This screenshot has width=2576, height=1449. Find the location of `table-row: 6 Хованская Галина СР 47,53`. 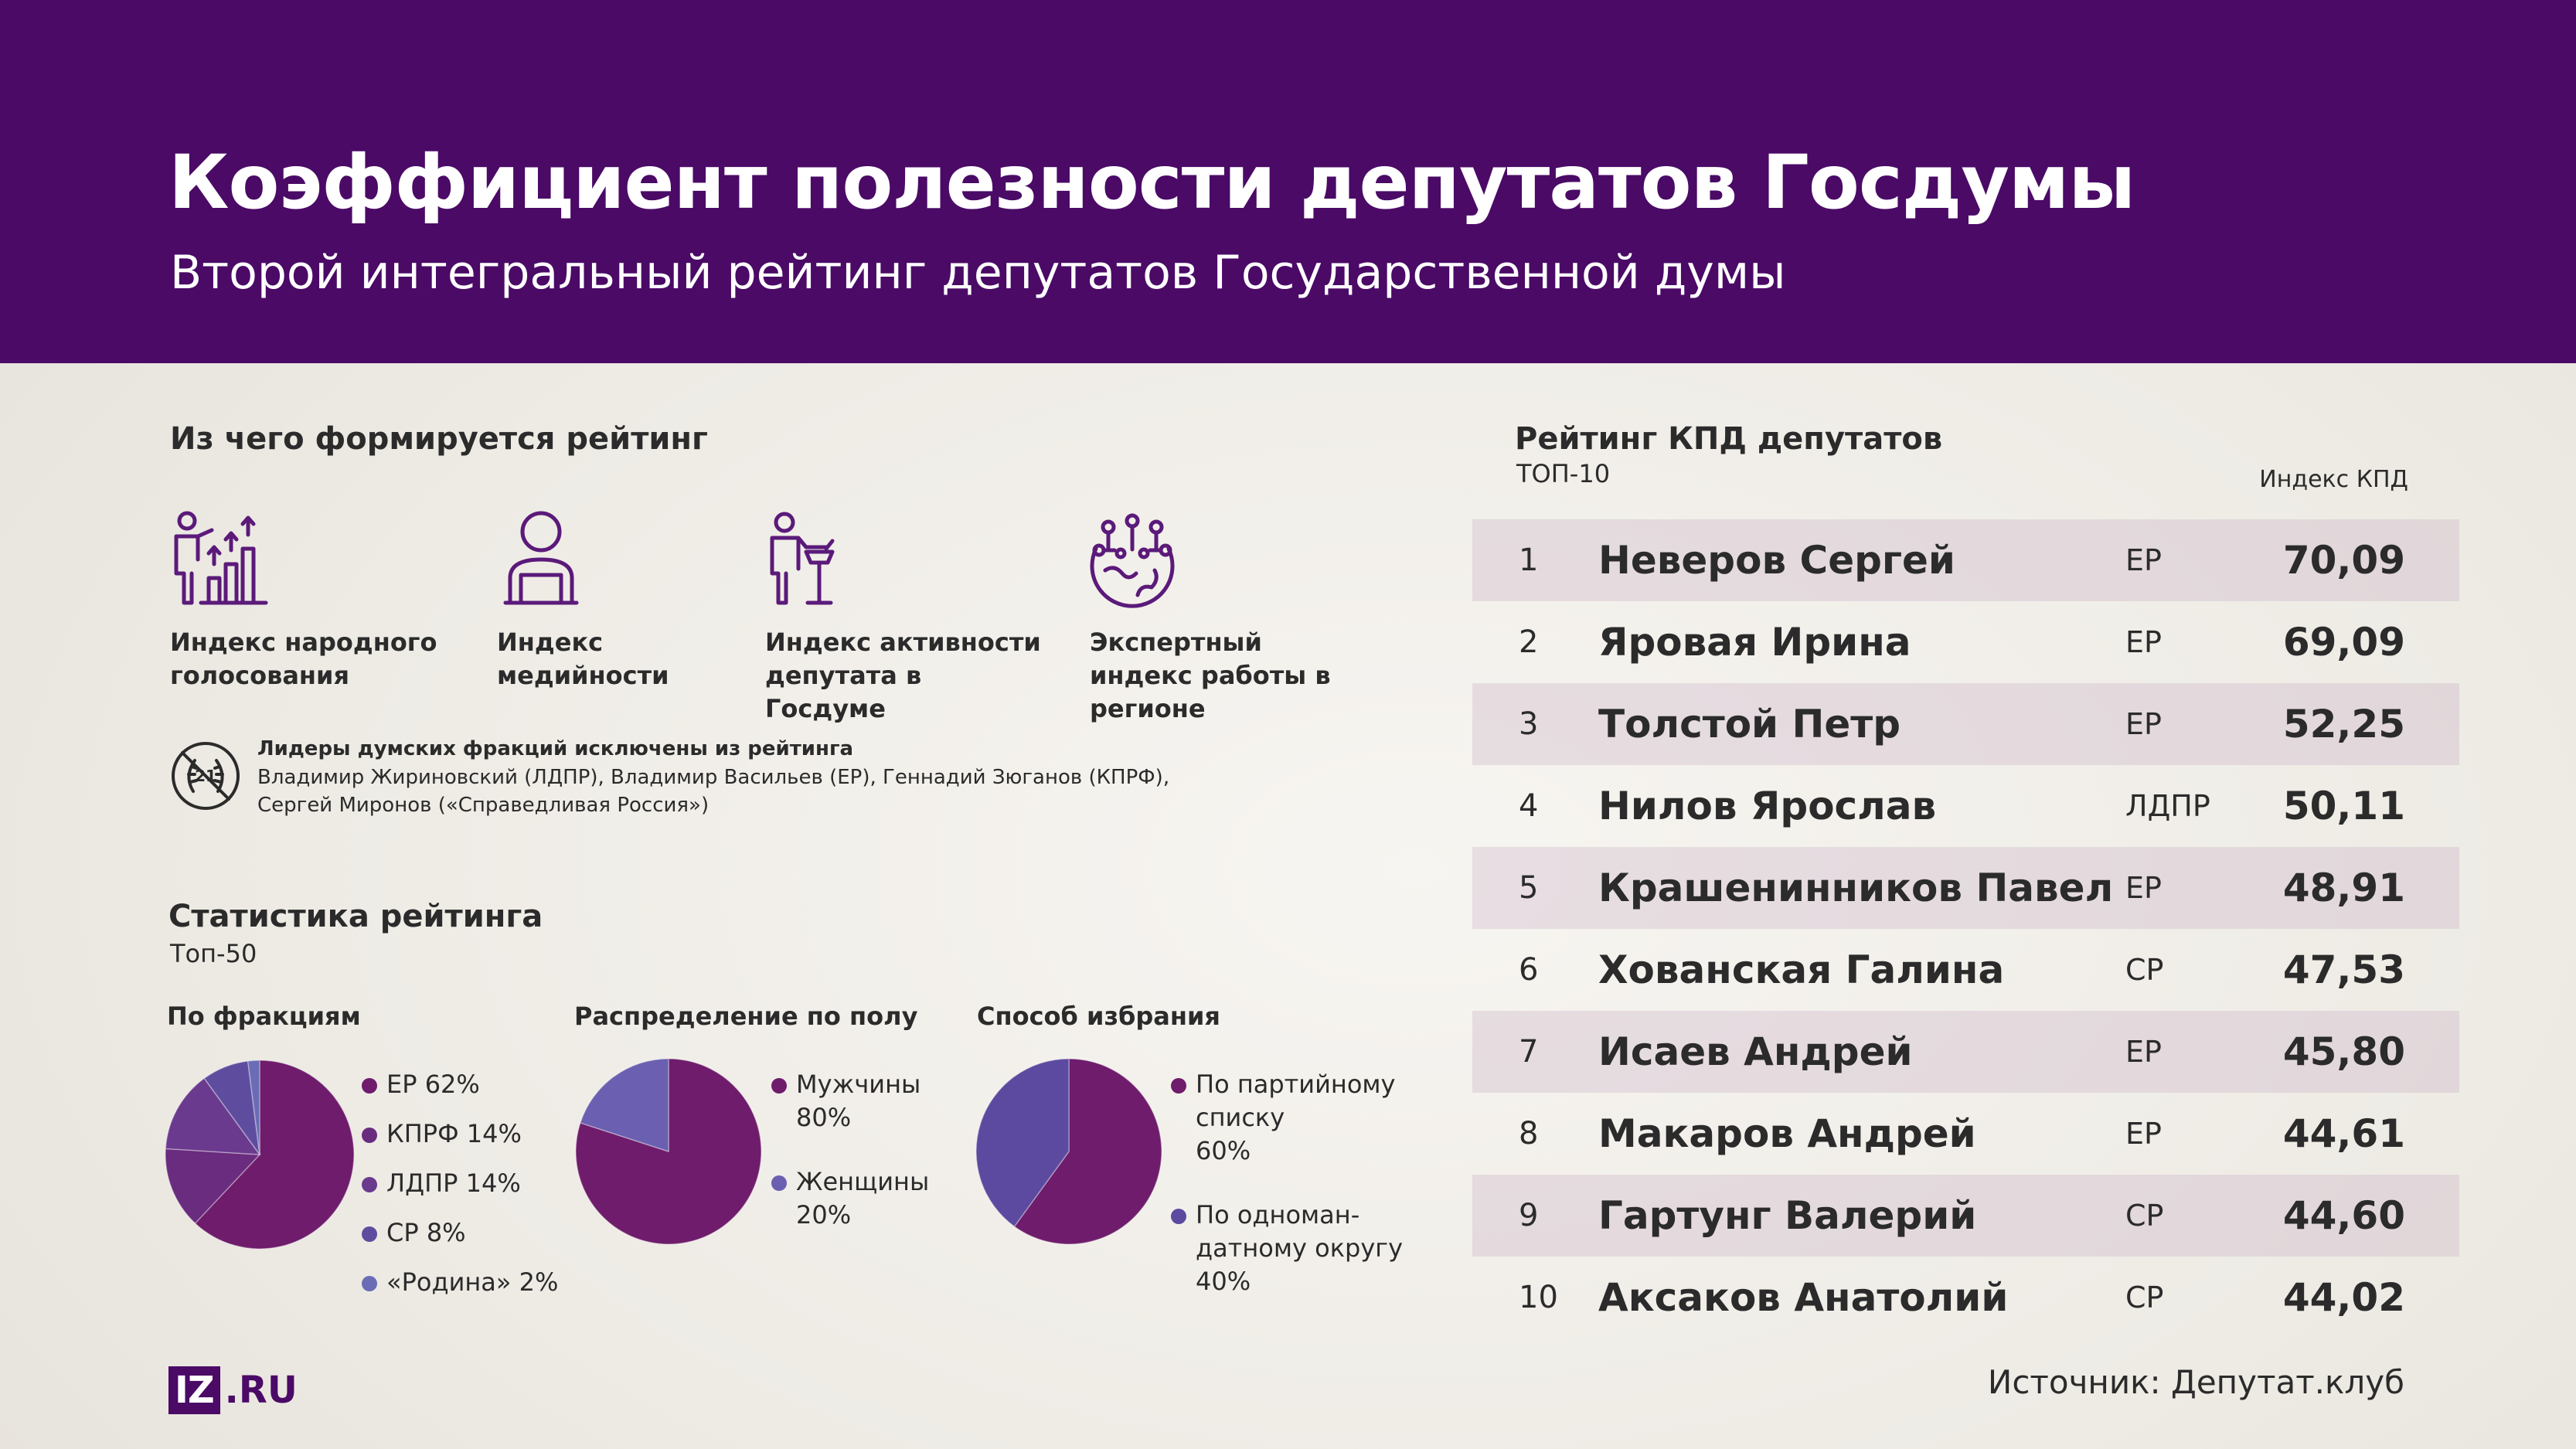

table-row: 6 Хованская Галина СР 47,53 is located at coordinates (1966, 970).